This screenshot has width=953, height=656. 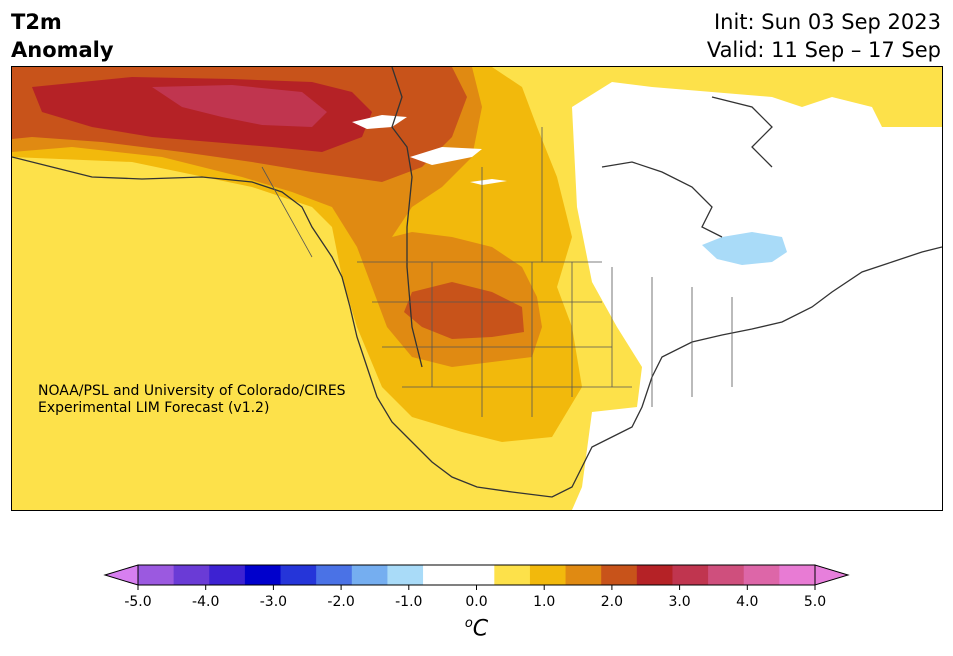 I want to click on colorbar-tick-label: -5.0, so click(x=137, y=602).